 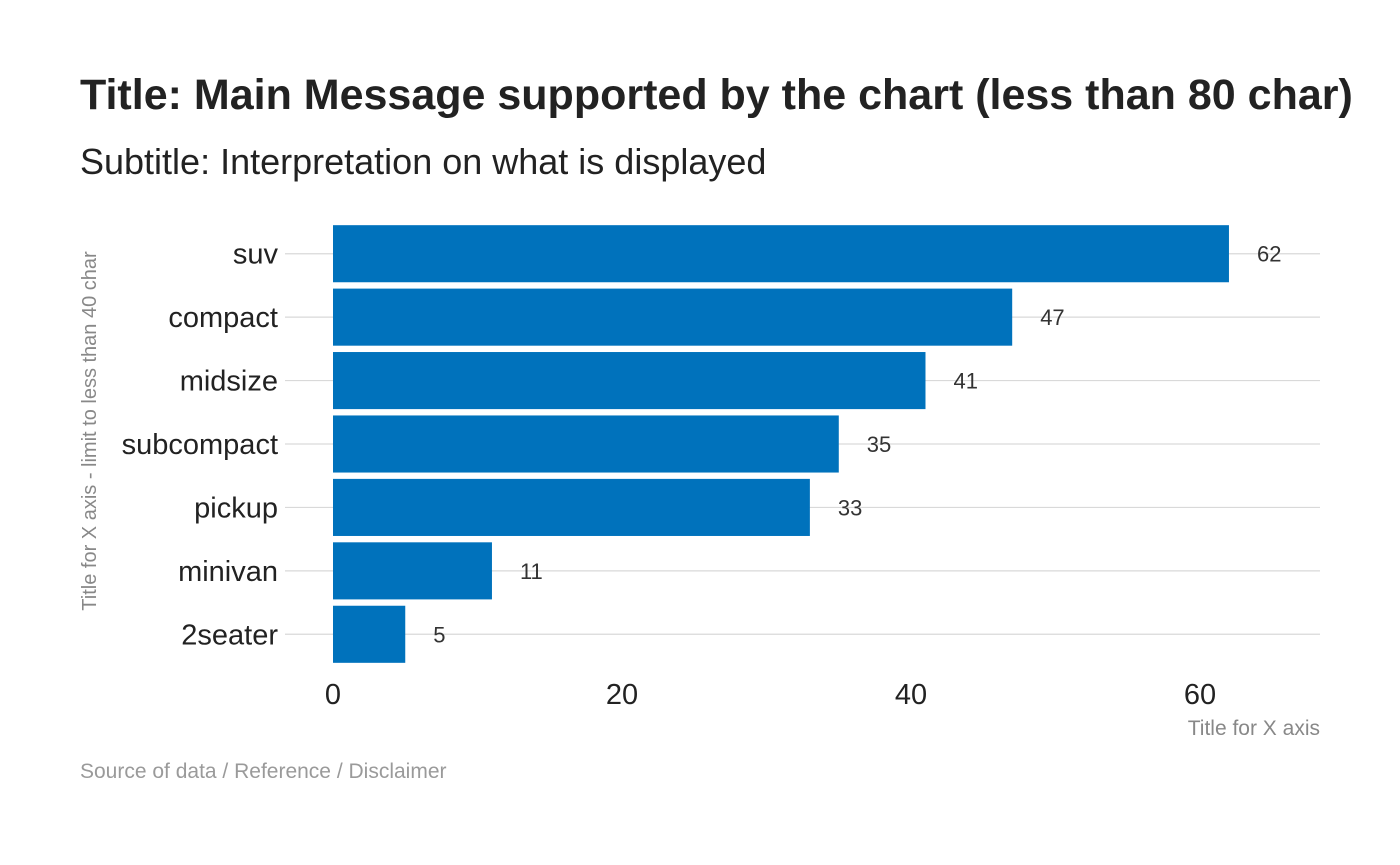 What do you see at coordinates (236, 508) in the screenshot?
I see `y-tick-label: pickup` at bounding box center [236, 508].